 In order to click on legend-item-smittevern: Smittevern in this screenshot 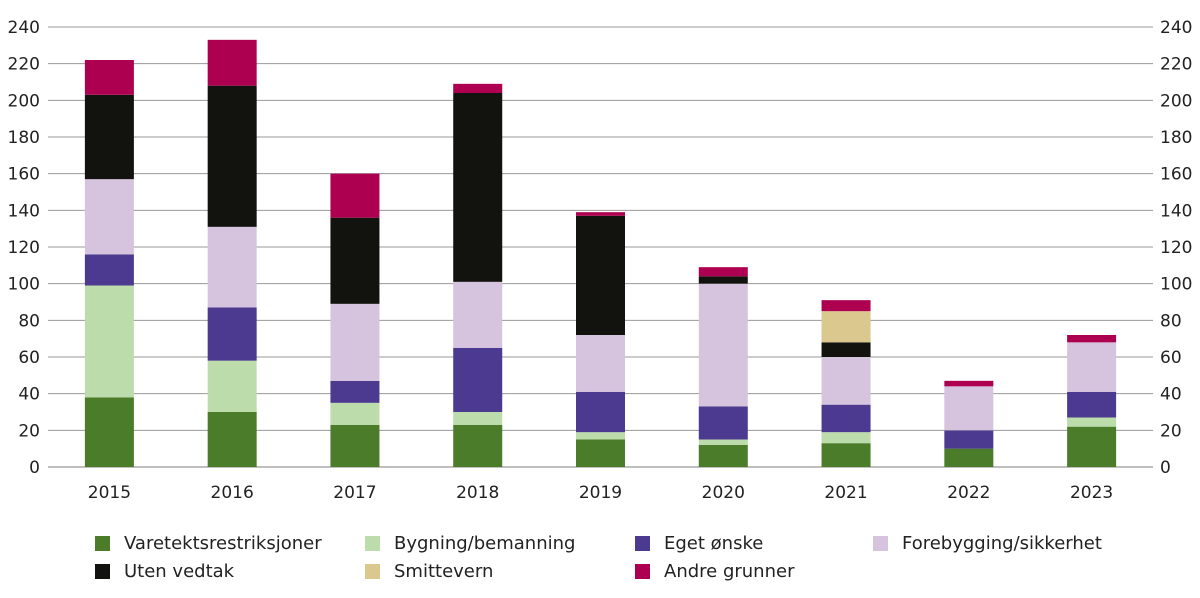, I will do `click(429, 571)`.